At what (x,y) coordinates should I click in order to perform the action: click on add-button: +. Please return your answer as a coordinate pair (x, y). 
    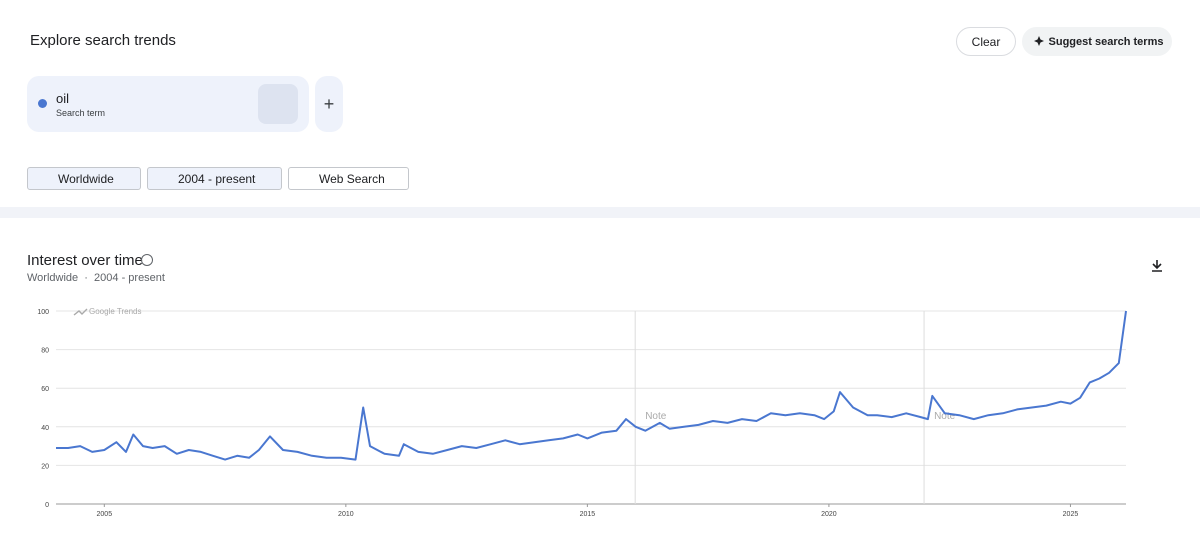
    Looking at the image, I should click on (329, 104).